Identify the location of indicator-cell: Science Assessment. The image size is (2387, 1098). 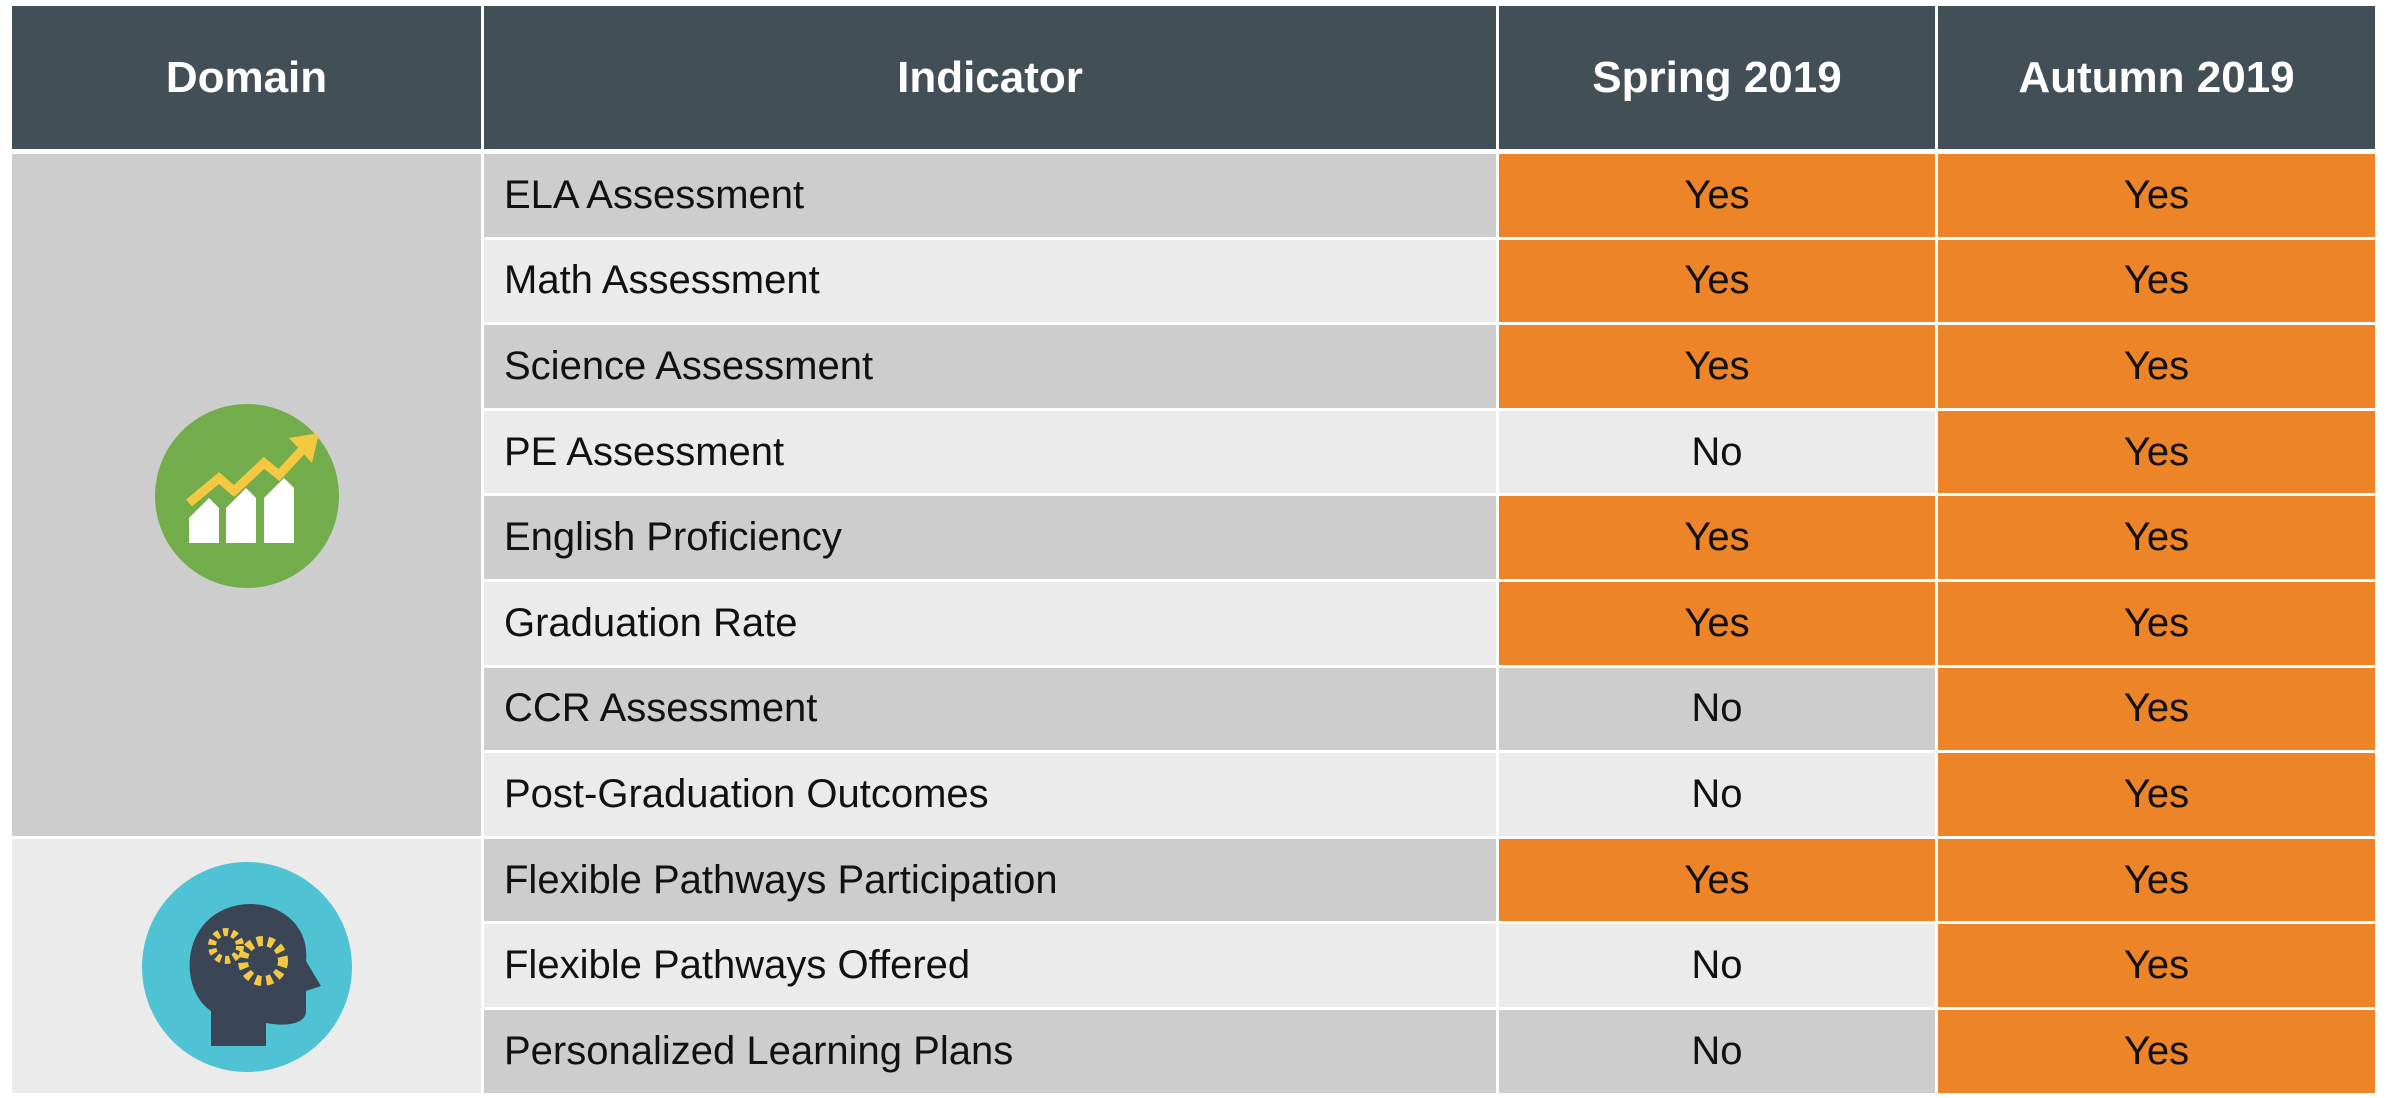
(990, 366).